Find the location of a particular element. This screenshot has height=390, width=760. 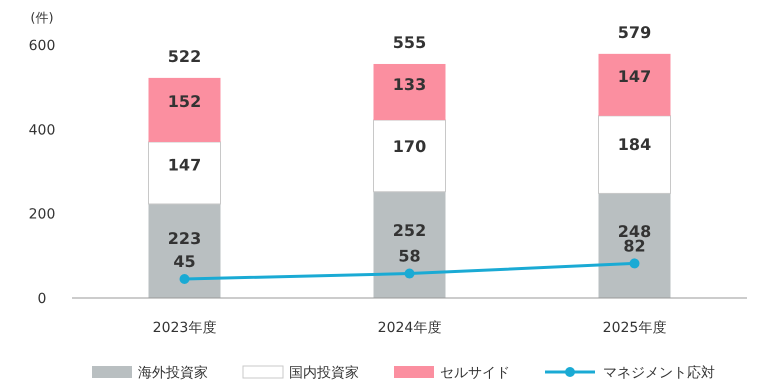

y-tick-label: 0 is located at coordinates (42, 299).